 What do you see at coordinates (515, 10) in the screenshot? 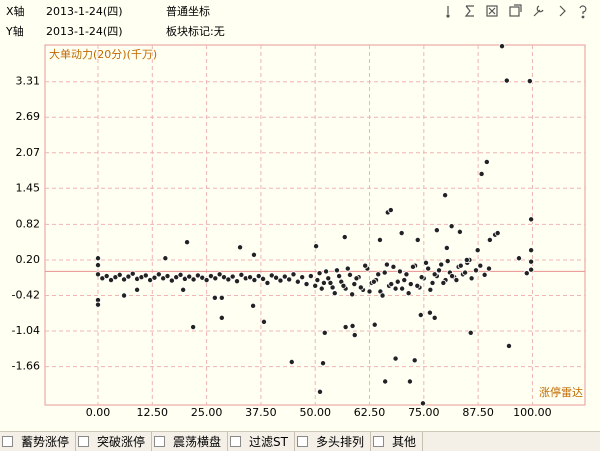
I see `tool-restore` at bounding box center [515, 10].